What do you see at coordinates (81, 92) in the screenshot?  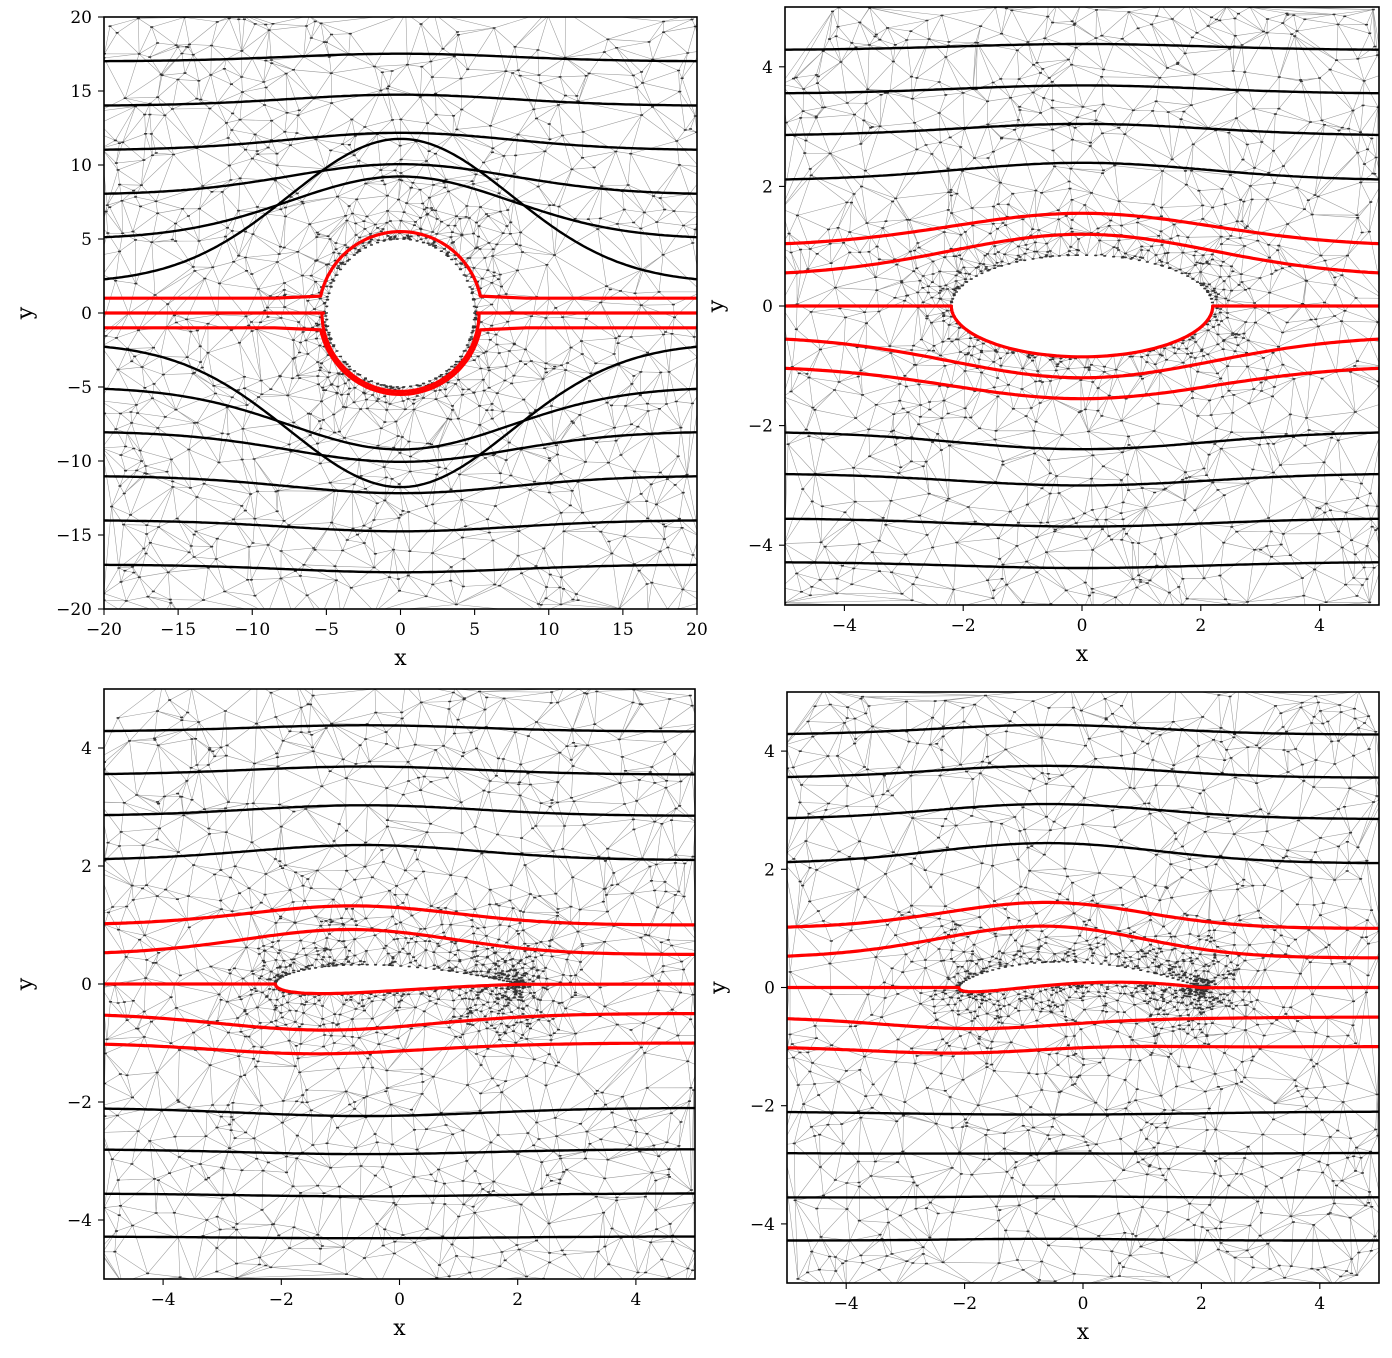 I see `y-tick-label: 15` at bounding box center [81, 92].